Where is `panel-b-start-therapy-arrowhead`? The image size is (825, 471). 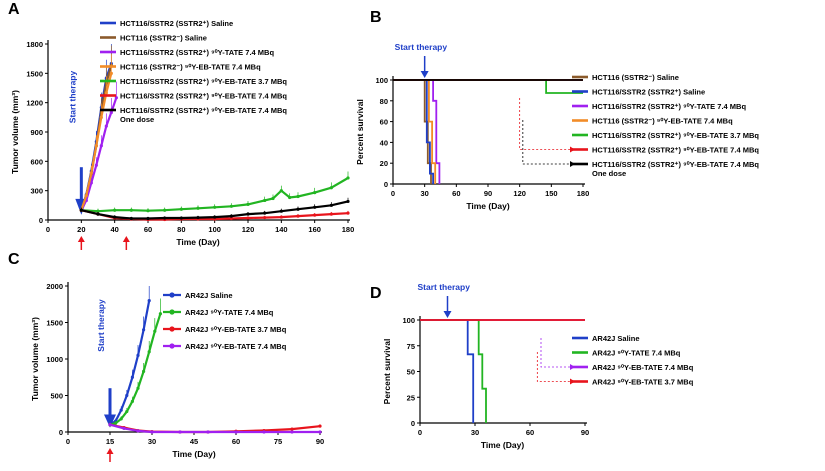 panel-b-start-therapy-arrowhead is located at coordinates (424, 74).